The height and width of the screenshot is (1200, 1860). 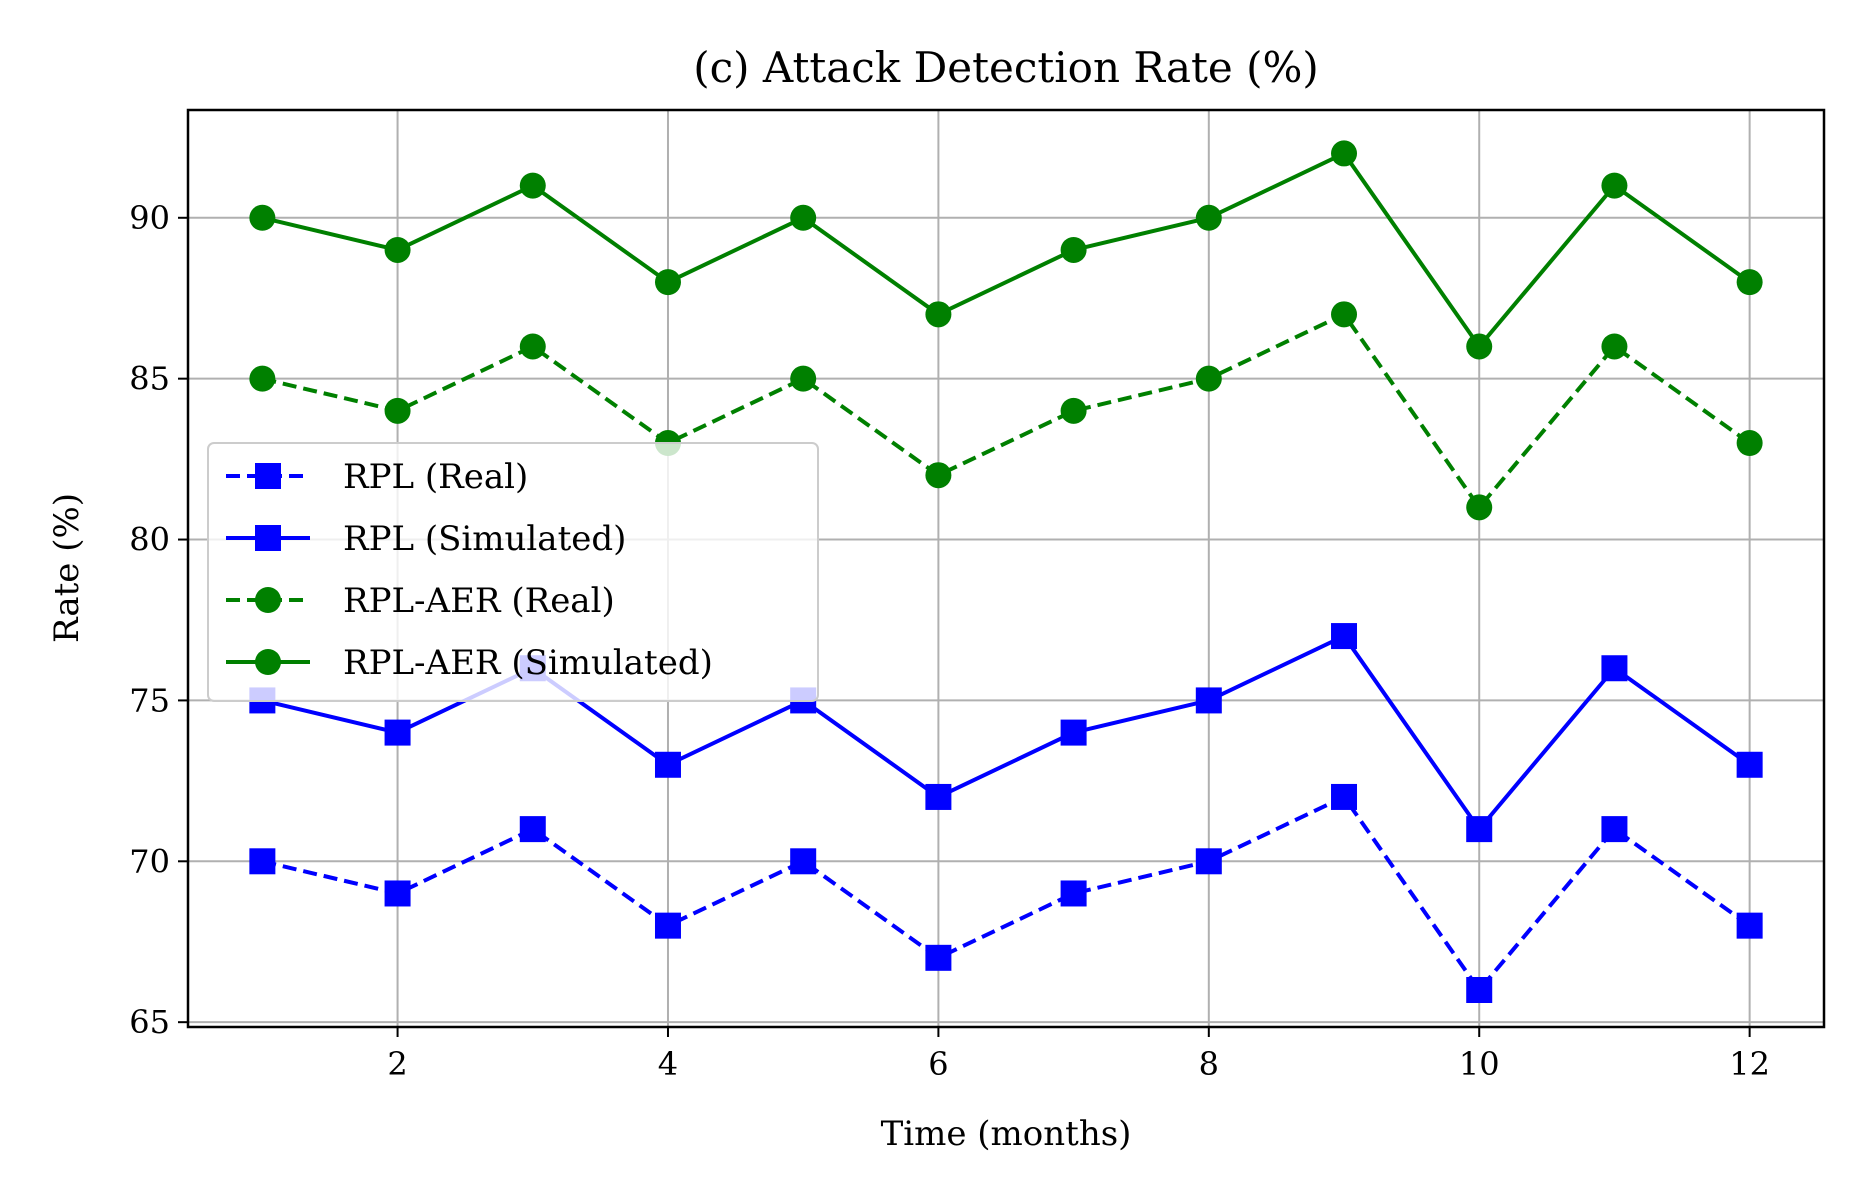 I want to click on x-tick-label: 8, so click(x=1209, y=1064).